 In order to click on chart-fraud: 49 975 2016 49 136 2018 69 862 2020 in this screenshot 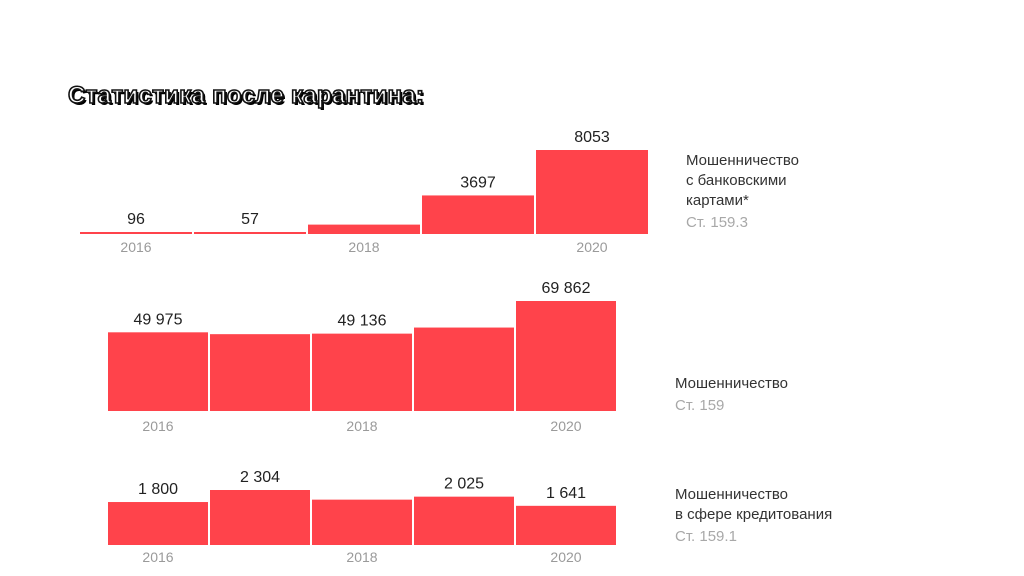, I will do `click(362, 357)`.